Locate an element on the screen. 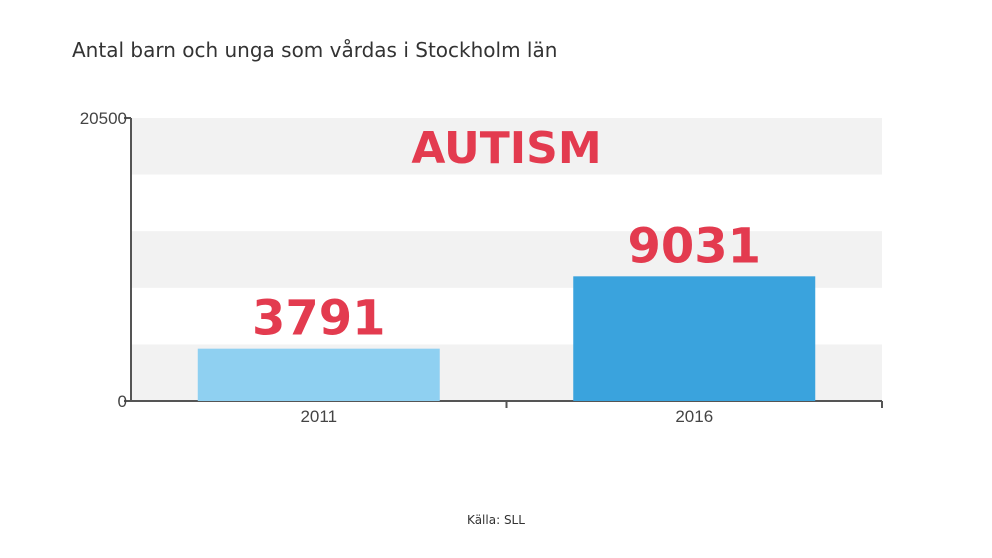 The image size is (992, 558). y-tick-label: 20500 is located at coordinates (103, 118).